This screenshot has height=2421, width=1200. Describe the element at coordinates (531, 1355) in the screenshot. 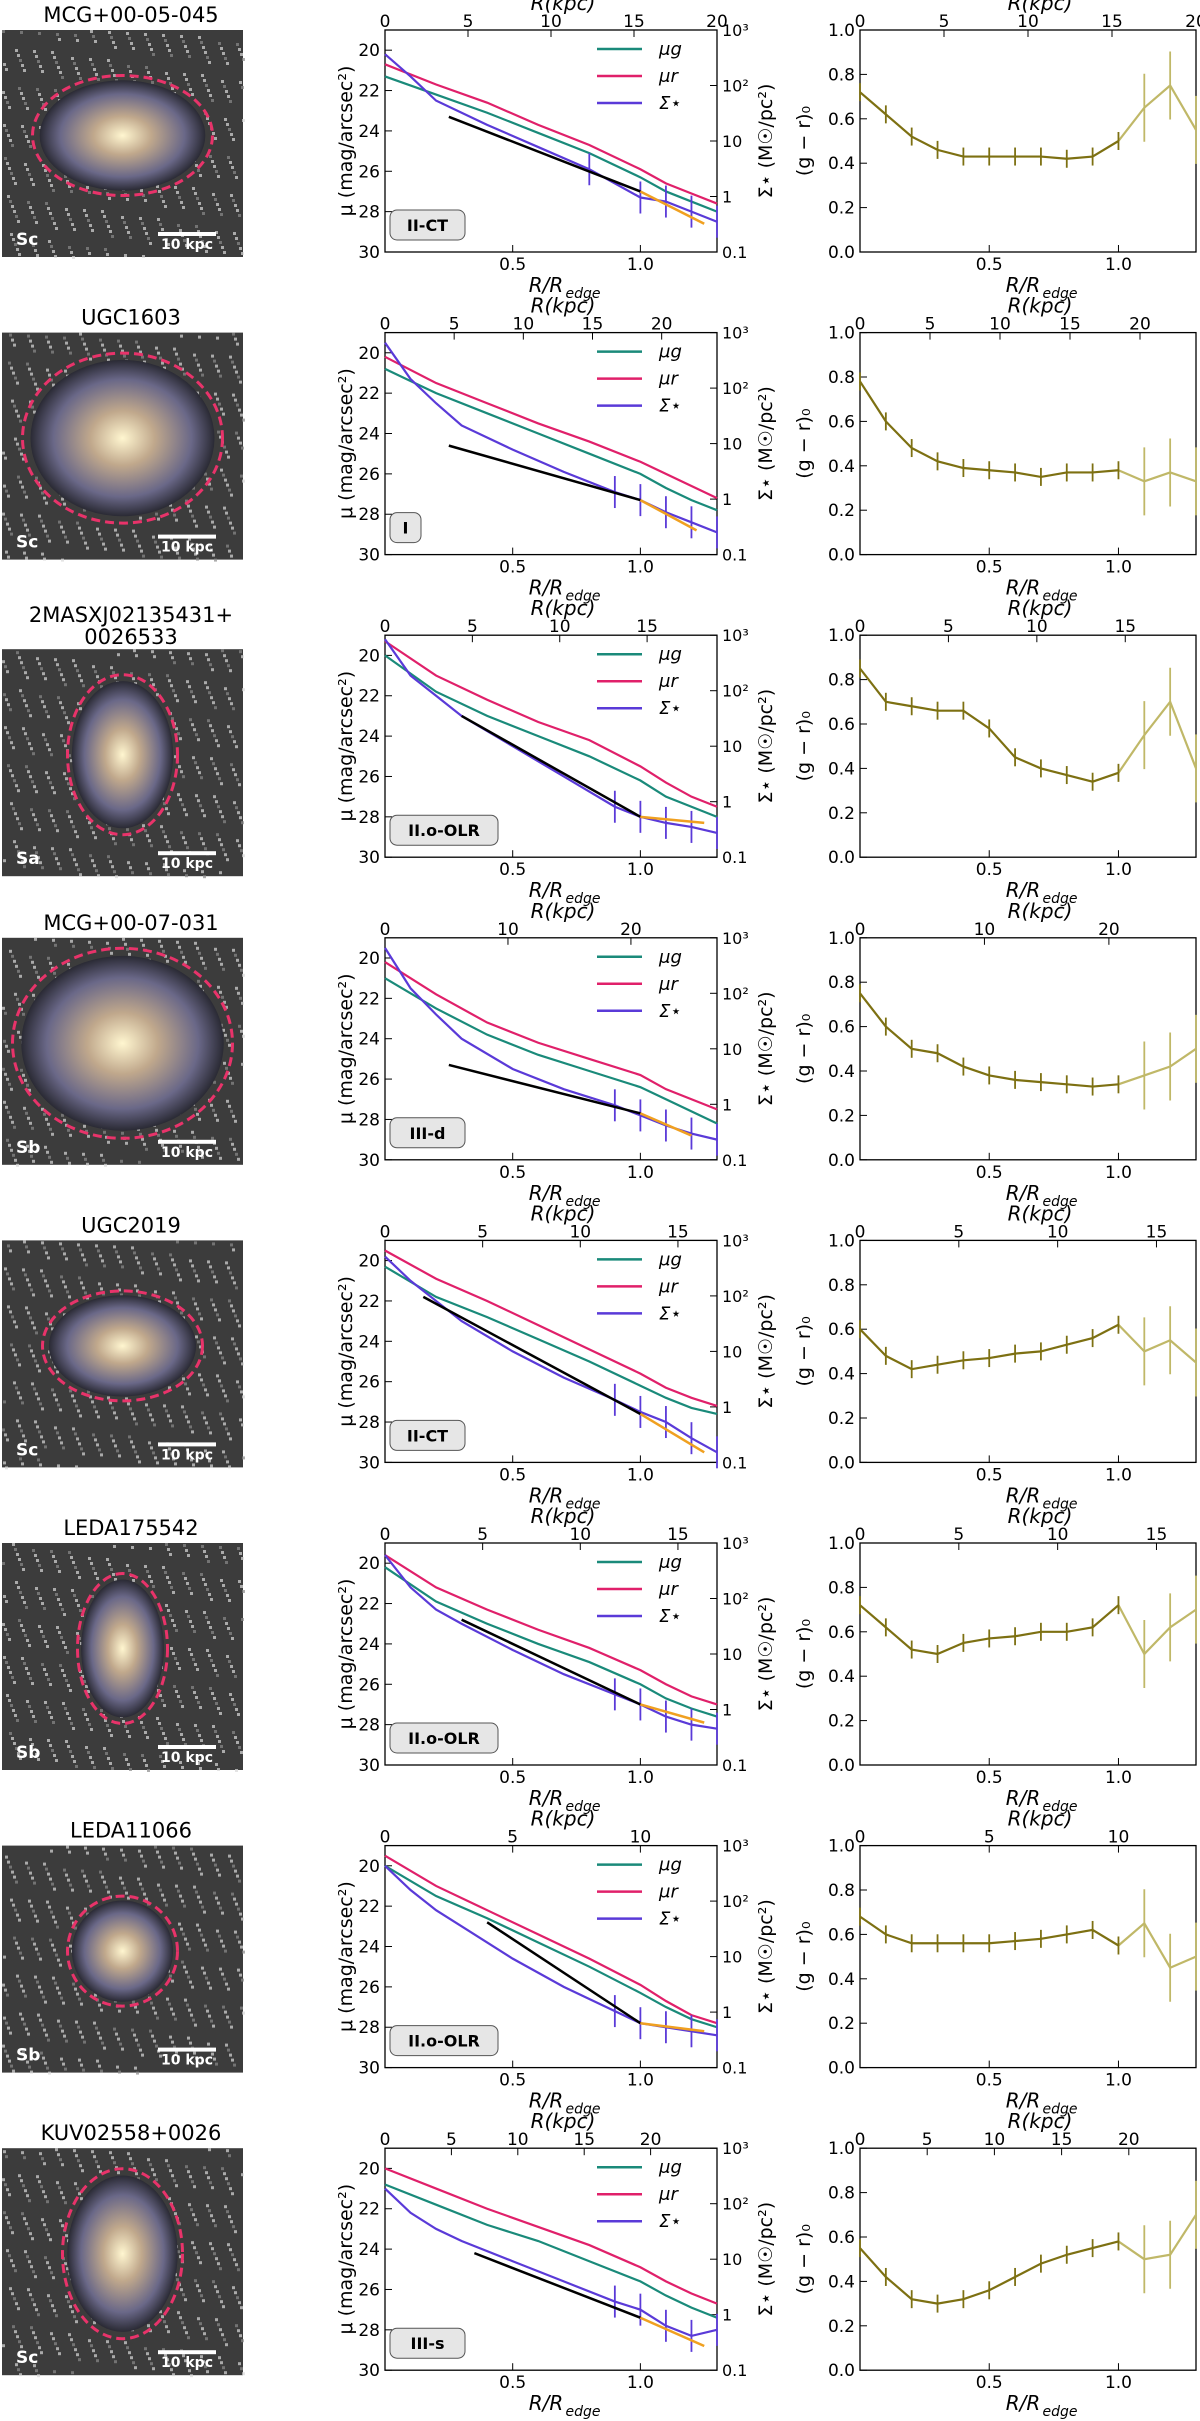

I see `inner-disk-fit` at that location.